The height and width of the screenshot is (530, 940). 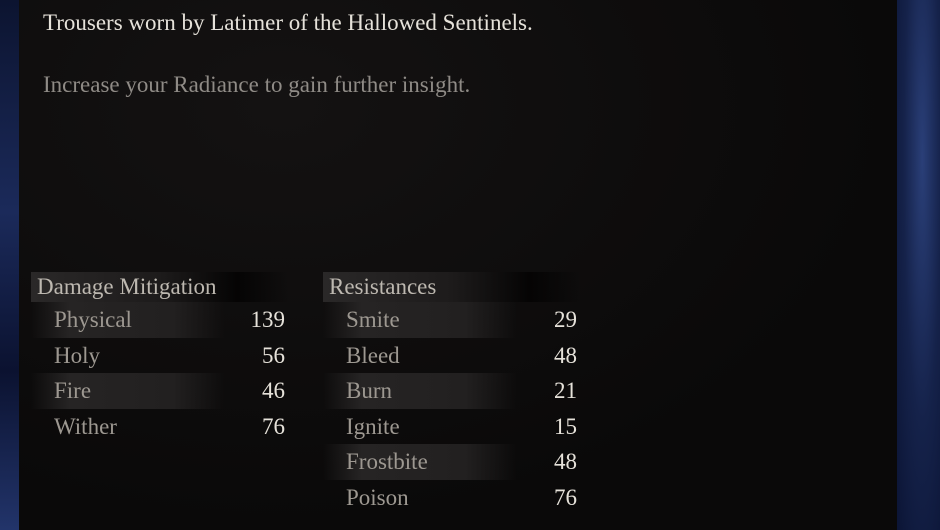 What do you see at coordinates (268, 319) in the screenshot?
I see `stat-value: 139` at bounding box center [268, 319].